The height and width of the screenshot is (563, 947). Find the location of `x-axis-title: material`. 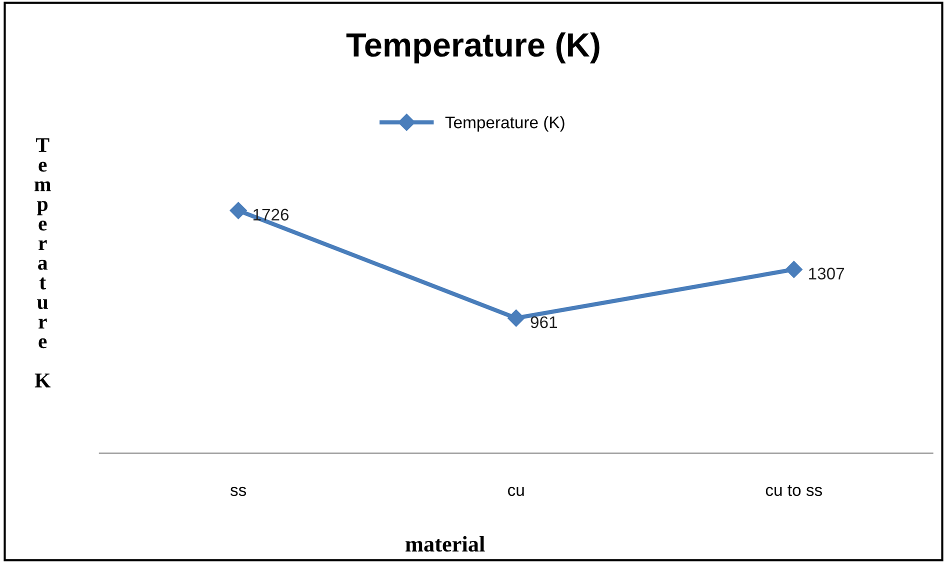

x-axis-title: material is located at coordinates (445, 544).